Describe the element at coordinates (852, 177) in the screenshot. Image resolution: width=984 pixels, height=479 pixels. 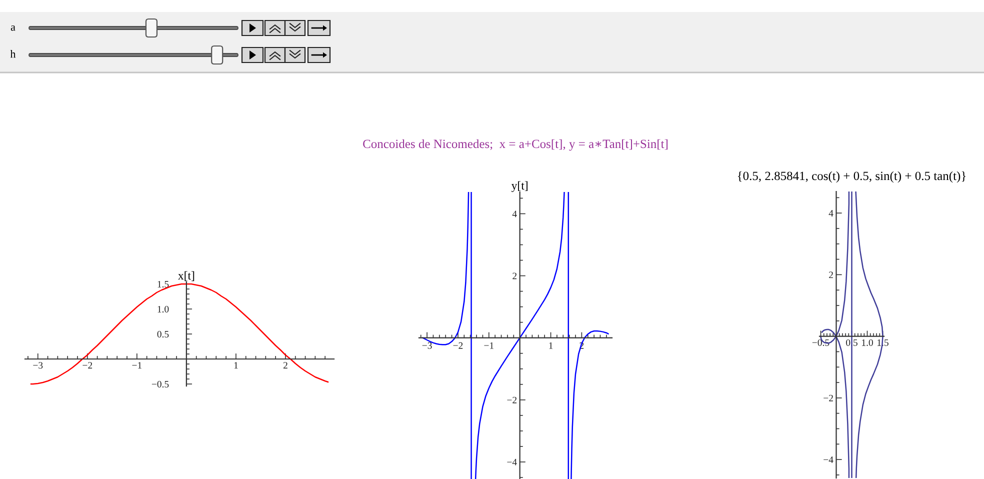
I see `chart-title: {0.5, 2.85841, cos(t) + 0.5, sin(t) + 0.5 tan(t)}` at that location.